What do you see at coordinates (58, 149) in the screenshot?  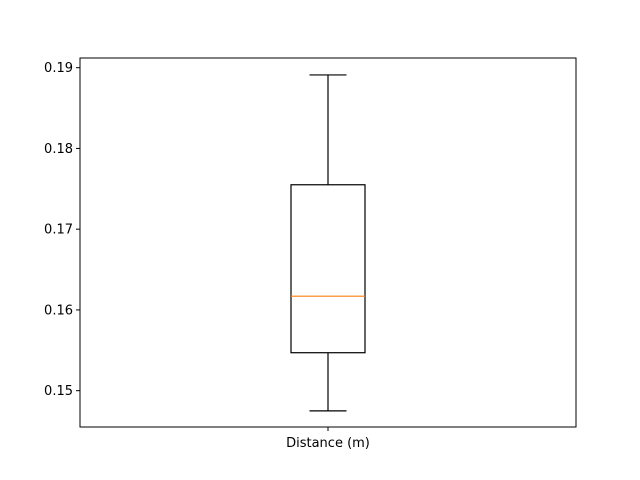 I see `y-tick-label: 0.18` at bounding box center [58, 149].